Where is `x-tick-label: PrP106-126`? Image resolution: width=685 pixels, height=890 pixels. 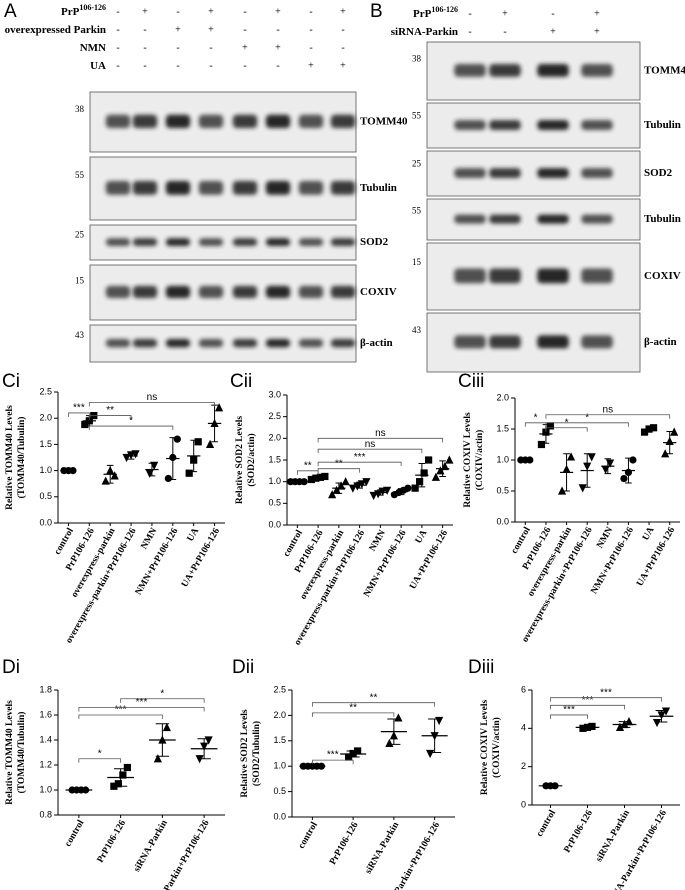 x-tick-label: PrP106-126 is located at coordinates (112, 841).